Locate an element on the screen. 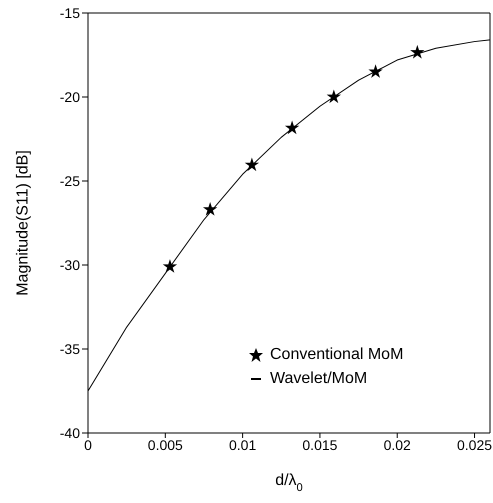 This screenshot has width=493, height=503. x-tick-label: 0 is located at coordinates (88, 444).